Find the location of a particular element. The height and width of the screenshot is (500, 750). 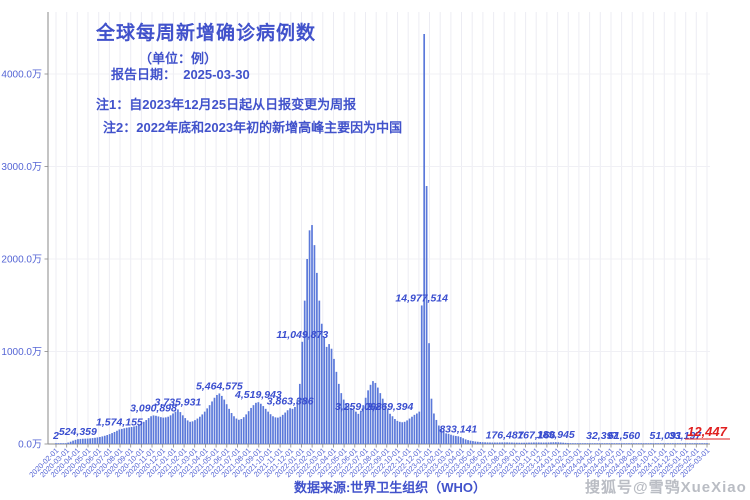

data-label: 833,141 is located at coordinates (458, 429).